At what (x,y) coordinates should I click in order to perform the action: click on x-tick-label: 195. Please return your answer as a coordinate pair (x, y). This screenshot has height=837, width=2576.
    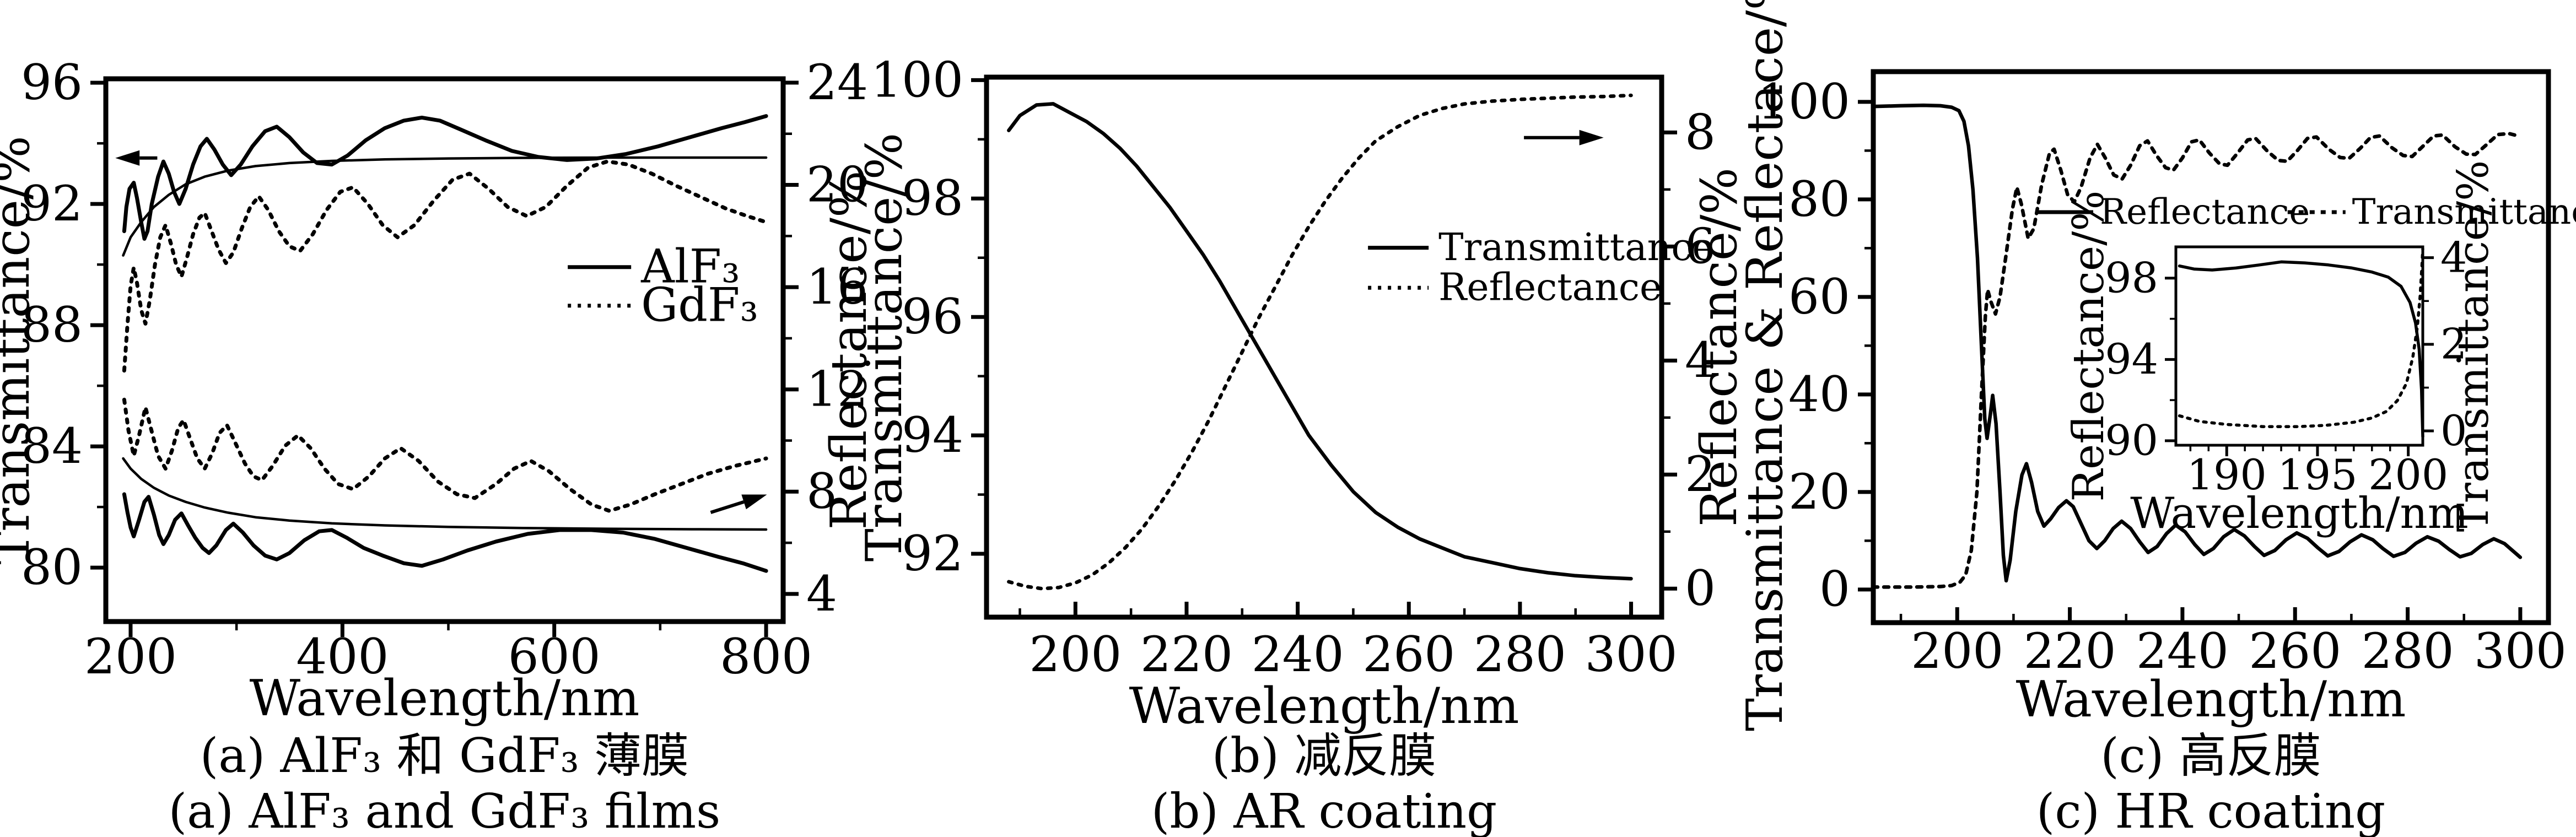
    Looking at the image, I should click on (2317, 474).